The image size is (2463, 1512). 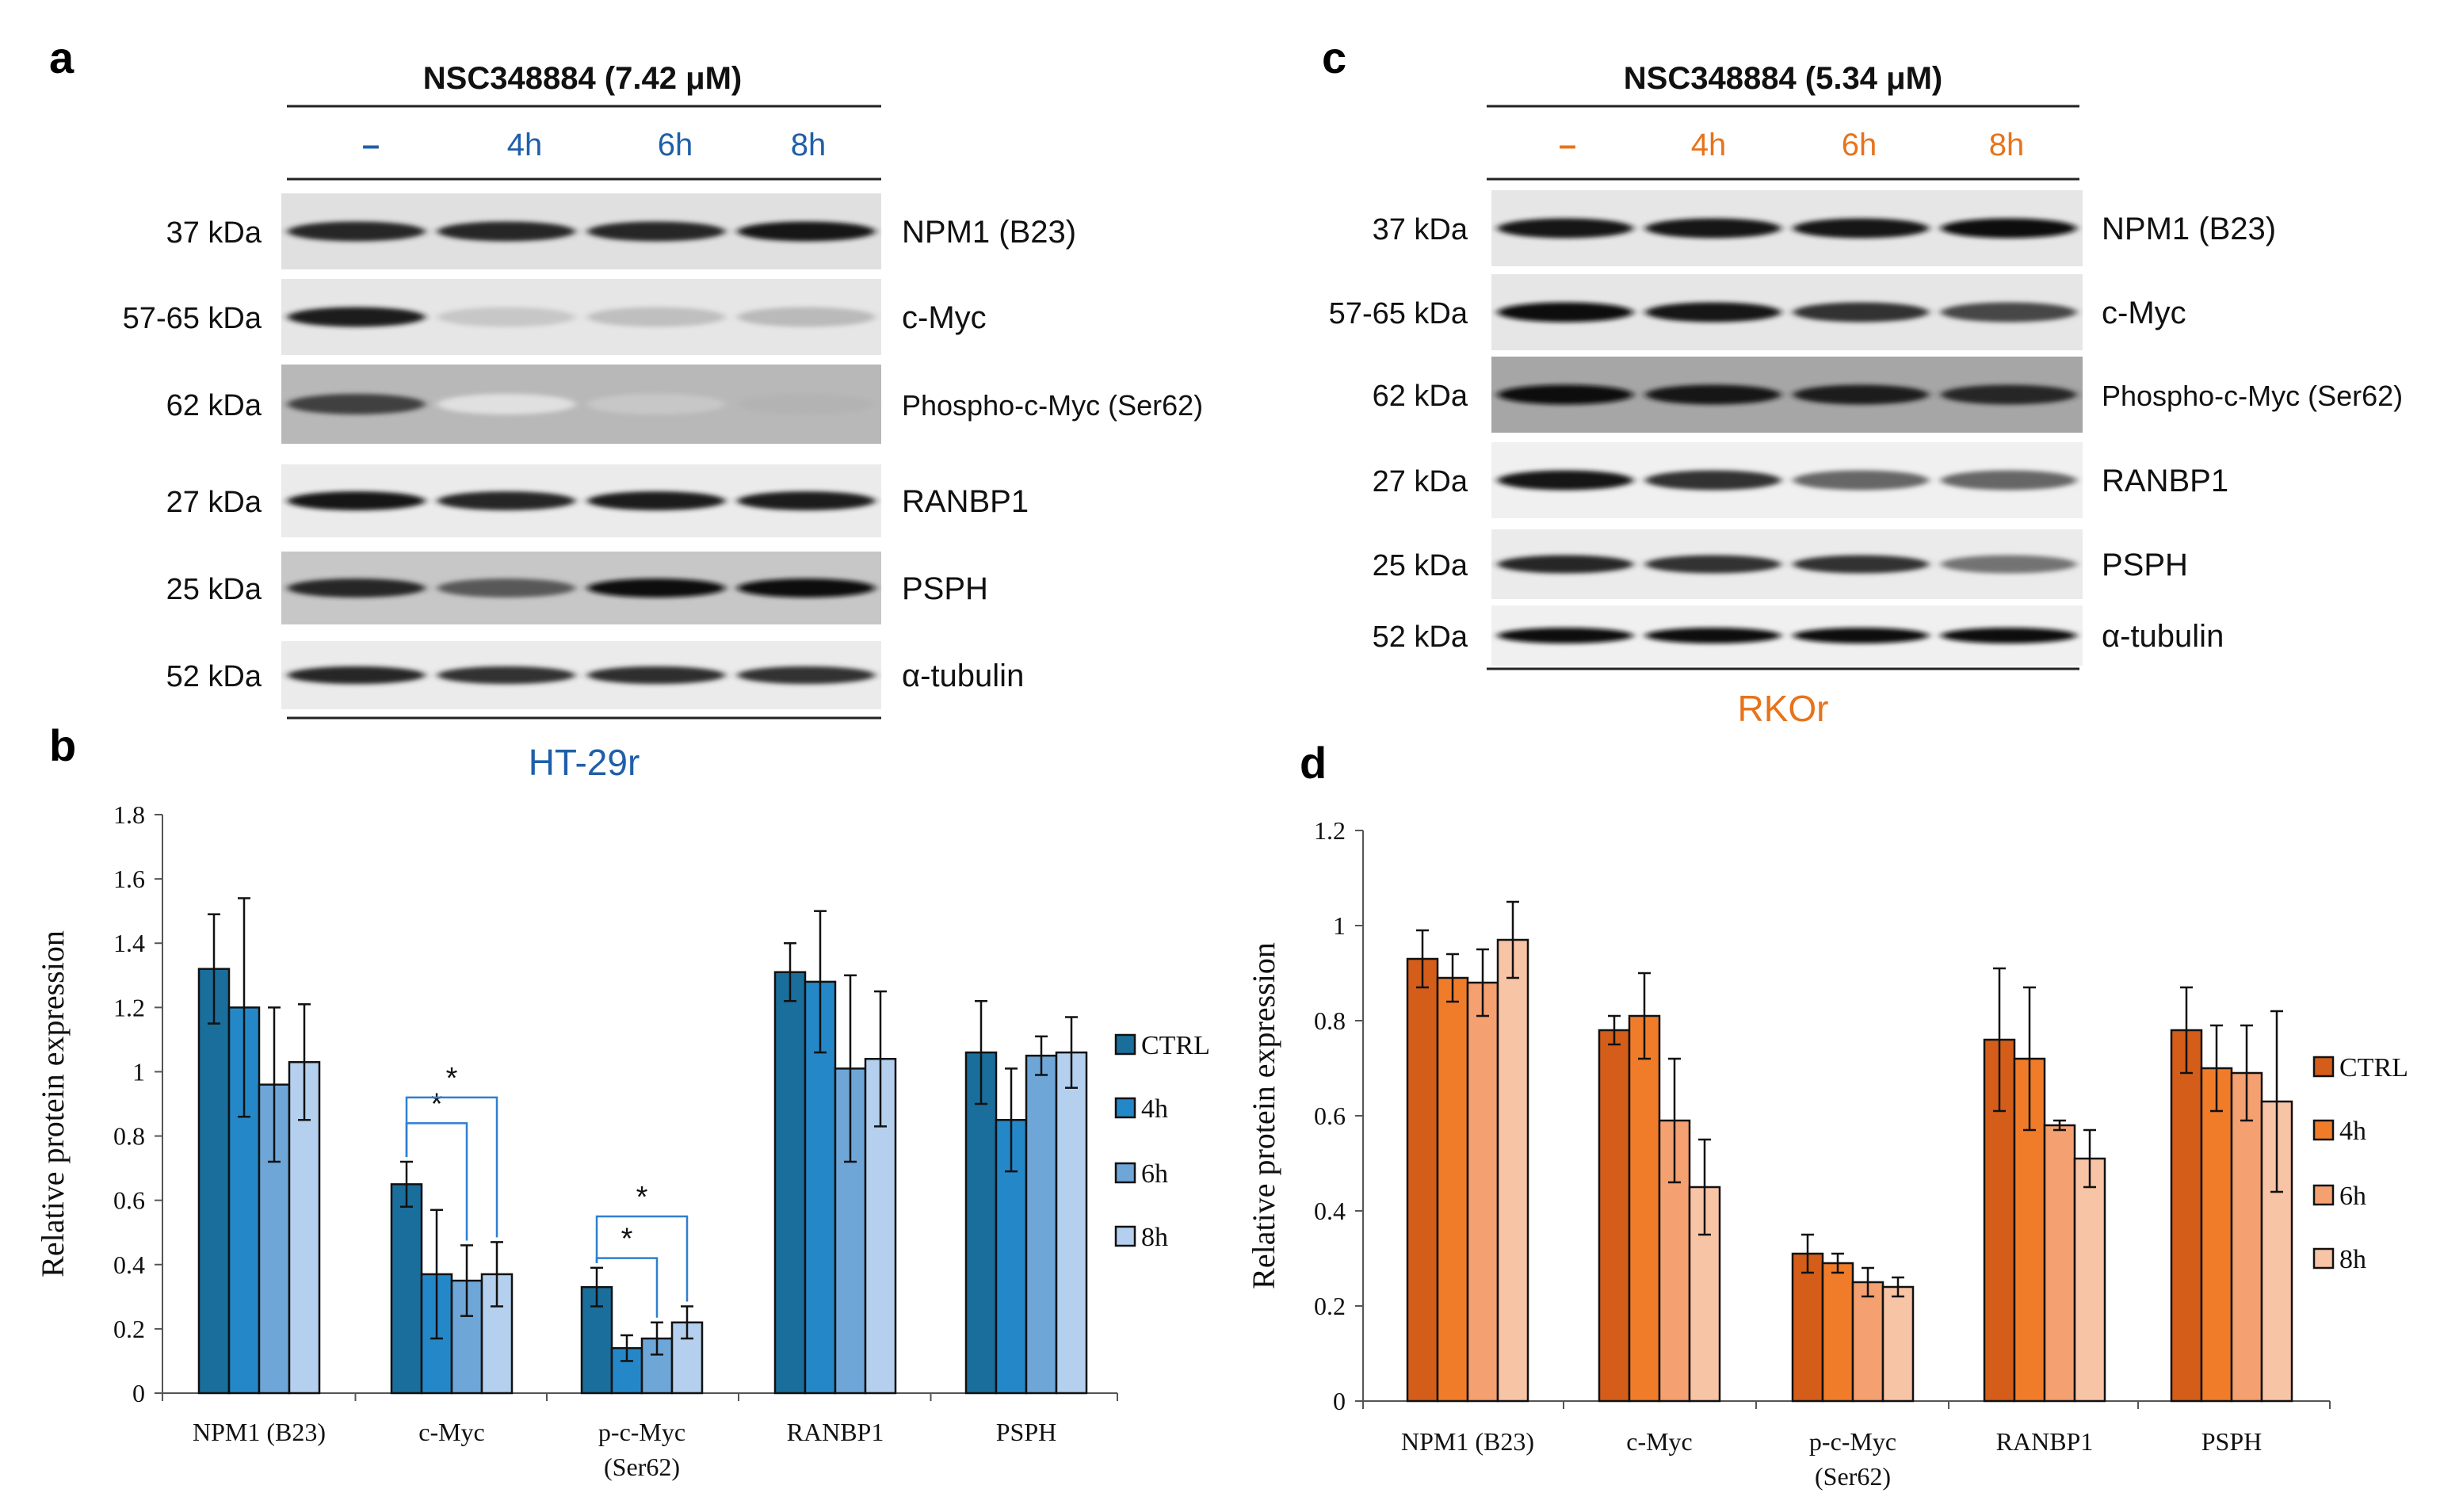 I want to click on protein-label: NPM1 (B23), so click(x=2189, y=229).